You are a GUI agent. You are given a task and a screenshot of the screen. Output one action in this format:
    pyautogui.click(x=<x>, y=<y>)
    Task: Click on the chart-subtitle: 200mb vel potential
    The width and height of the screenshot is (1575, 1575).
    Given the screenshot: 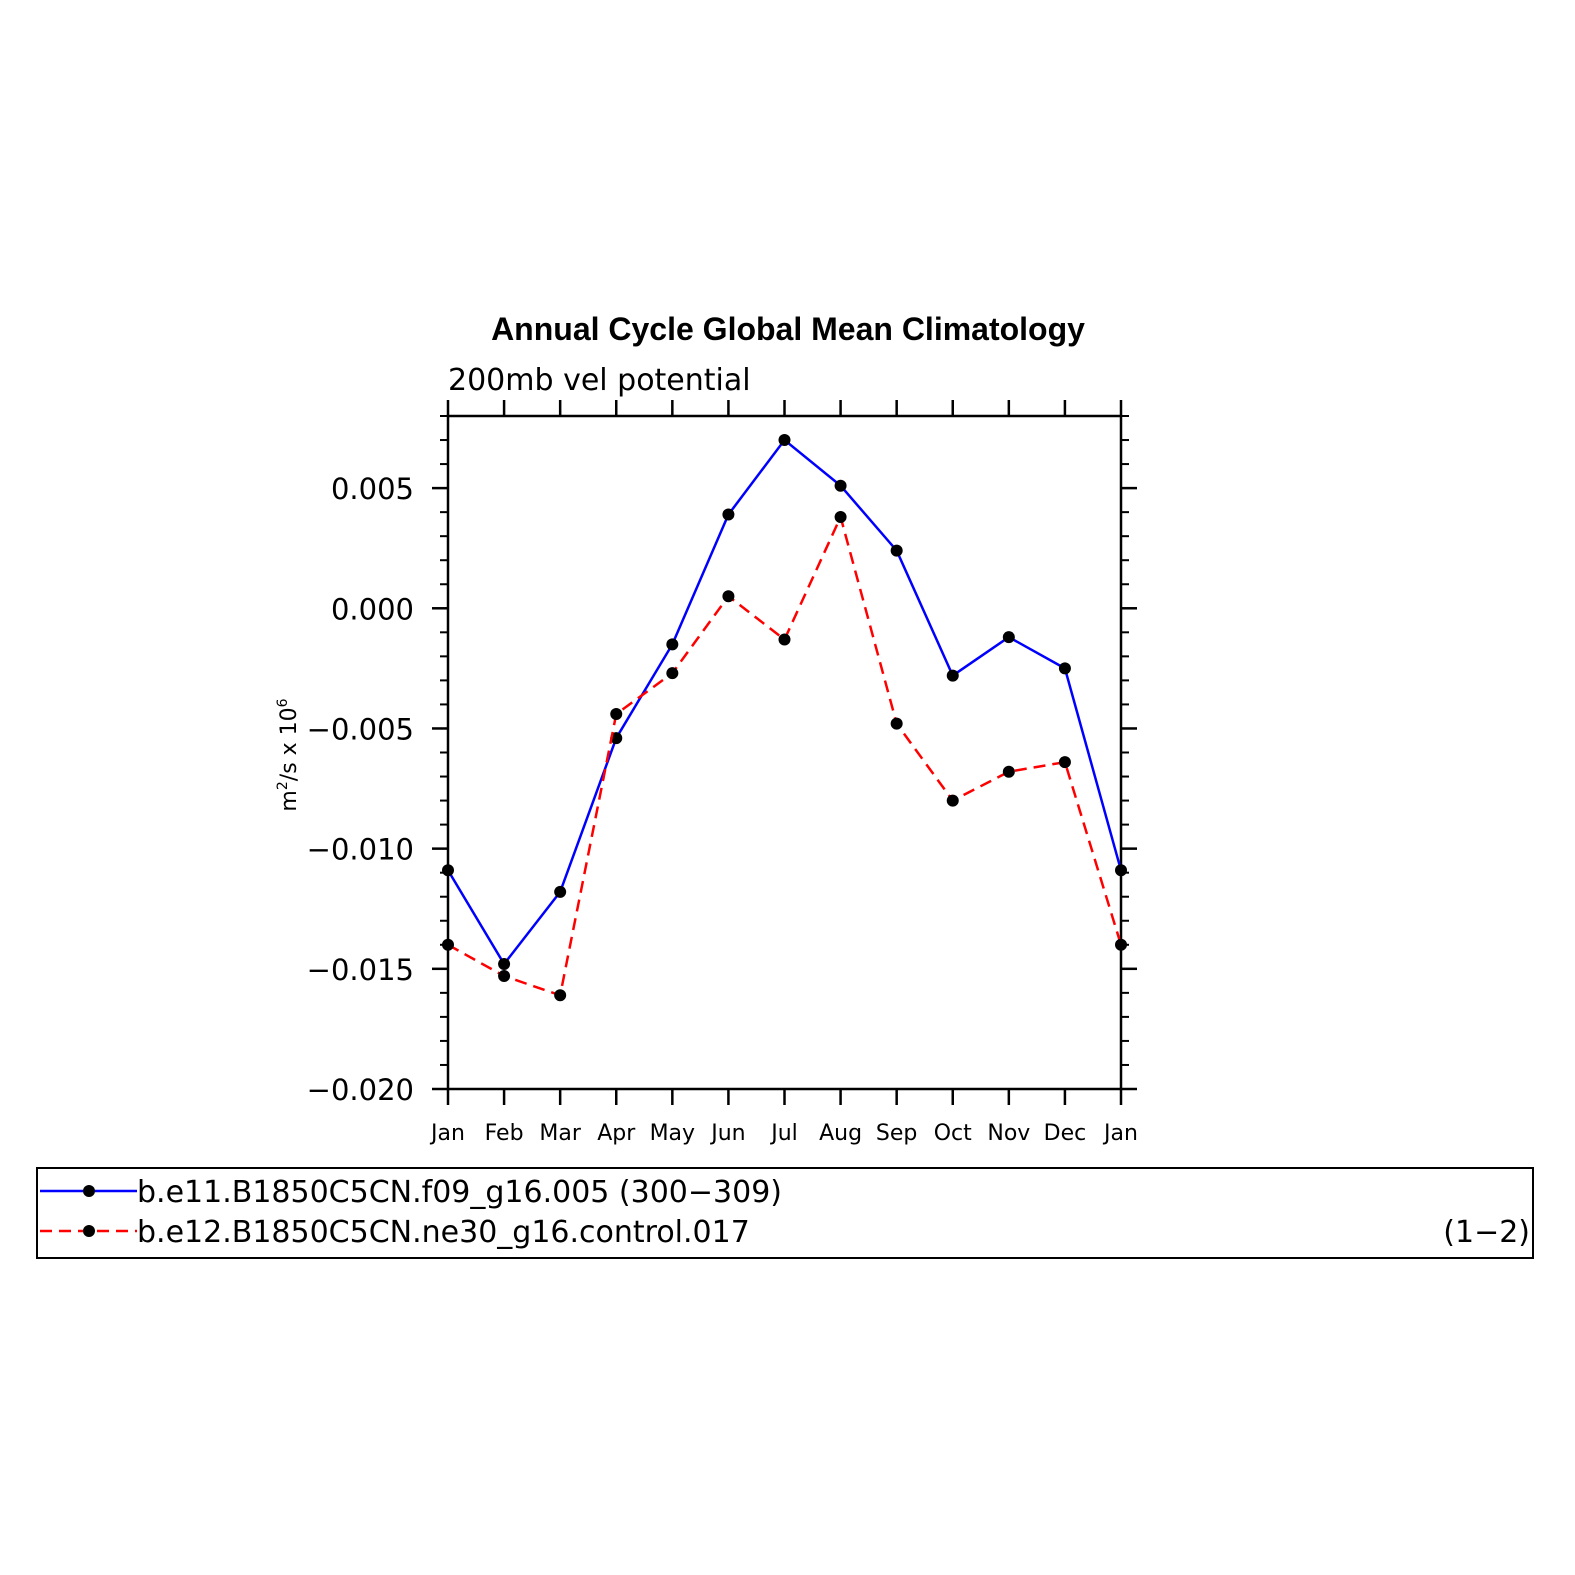 What is the action you would take?
    pyautogui.click(x=599, y=380)
    